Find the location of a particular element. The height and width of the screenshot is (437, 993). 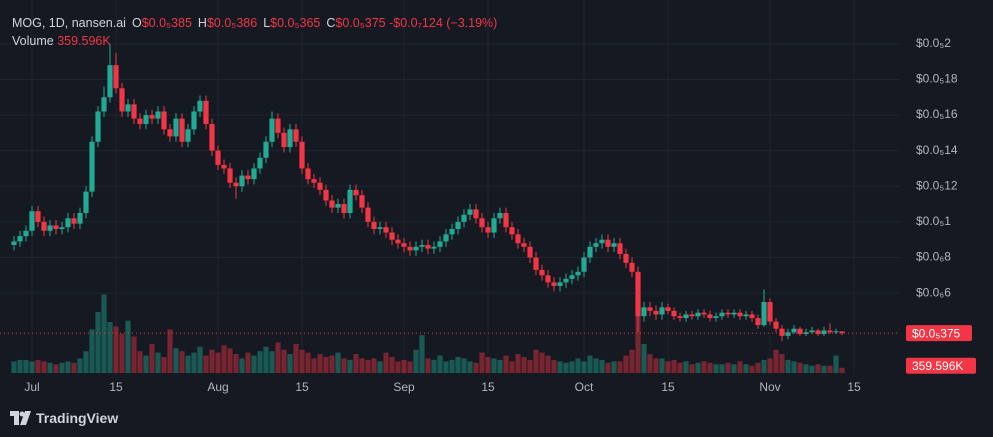

y-tick-label: $0.0₆6 is located at coordinates (933, 292).